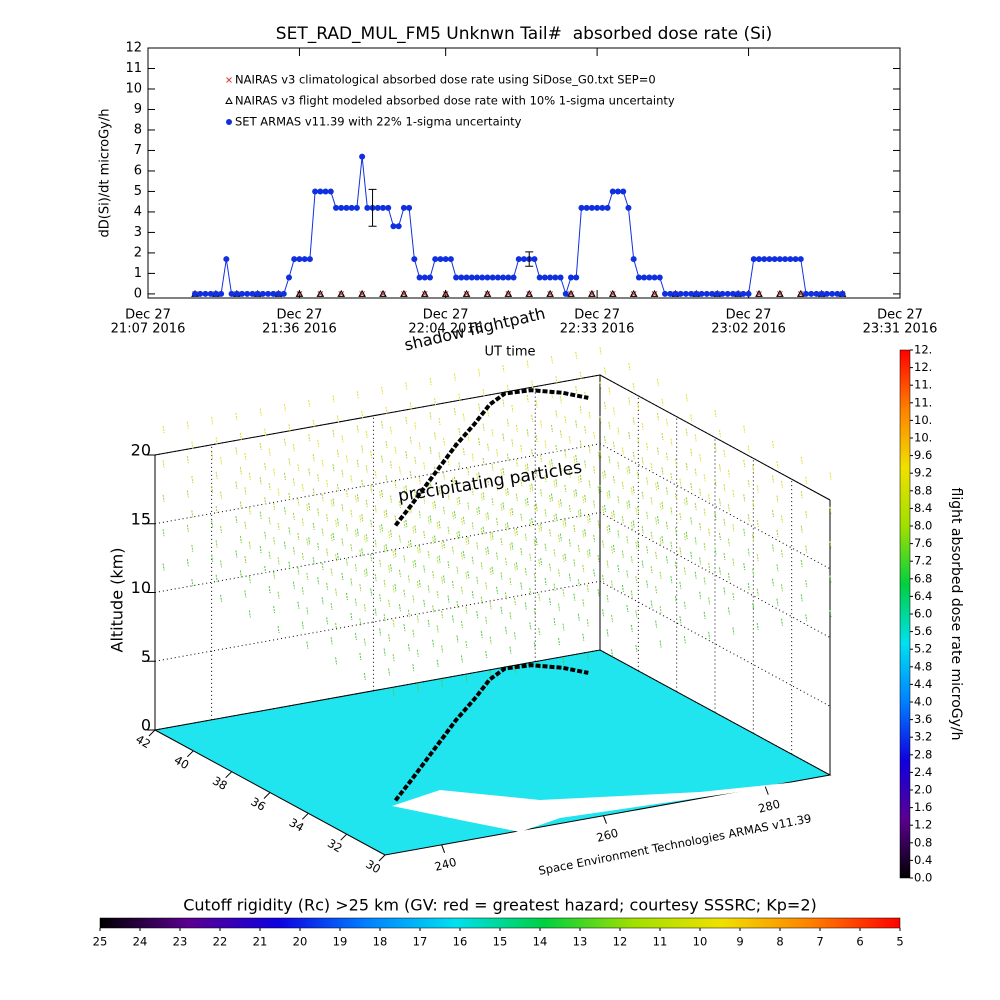 The width and height of the screenshot is (1000, 1000). Describe the element at coordinates (923, 737) in the screenshot. I see `colorbar-tick-label: 3.2` at that location.